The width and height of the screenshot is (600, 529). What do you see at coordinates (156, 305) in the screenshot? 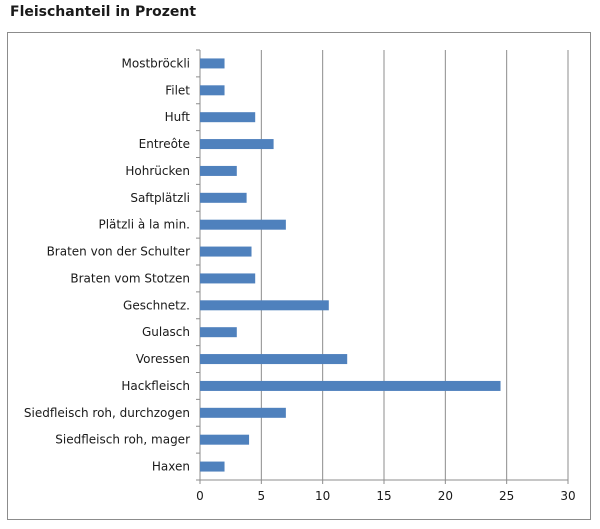
I see `category-label: Geschnetz.` at bounding box center [156, 305].